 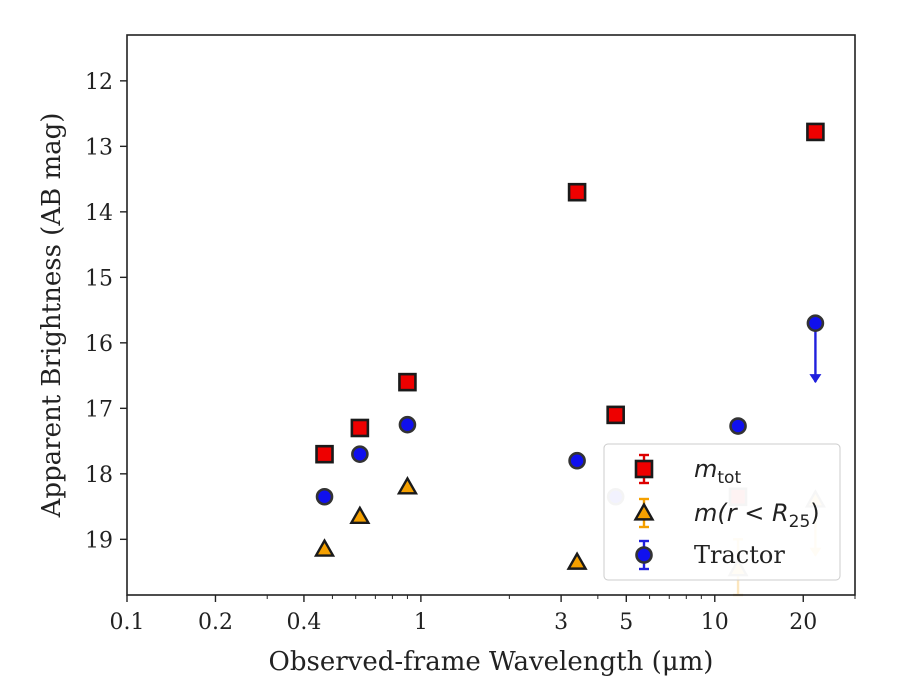 What do you see at coordinates (303, 622) in the screenshot?
I see `x-tick-label: 0.4` at bounding box center [303, 622].